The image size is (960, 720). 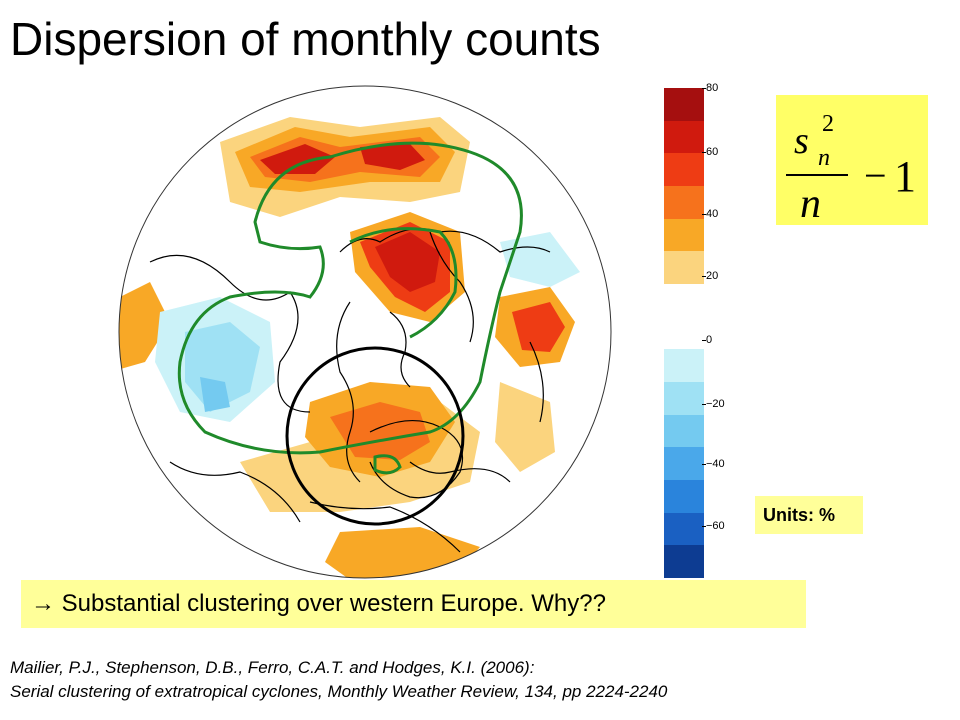 What do you see at coordinates (852, 160) in the screenshot?
I see `dispersion-formula: s 2 n n − 1` at bounding box center [852, 160].